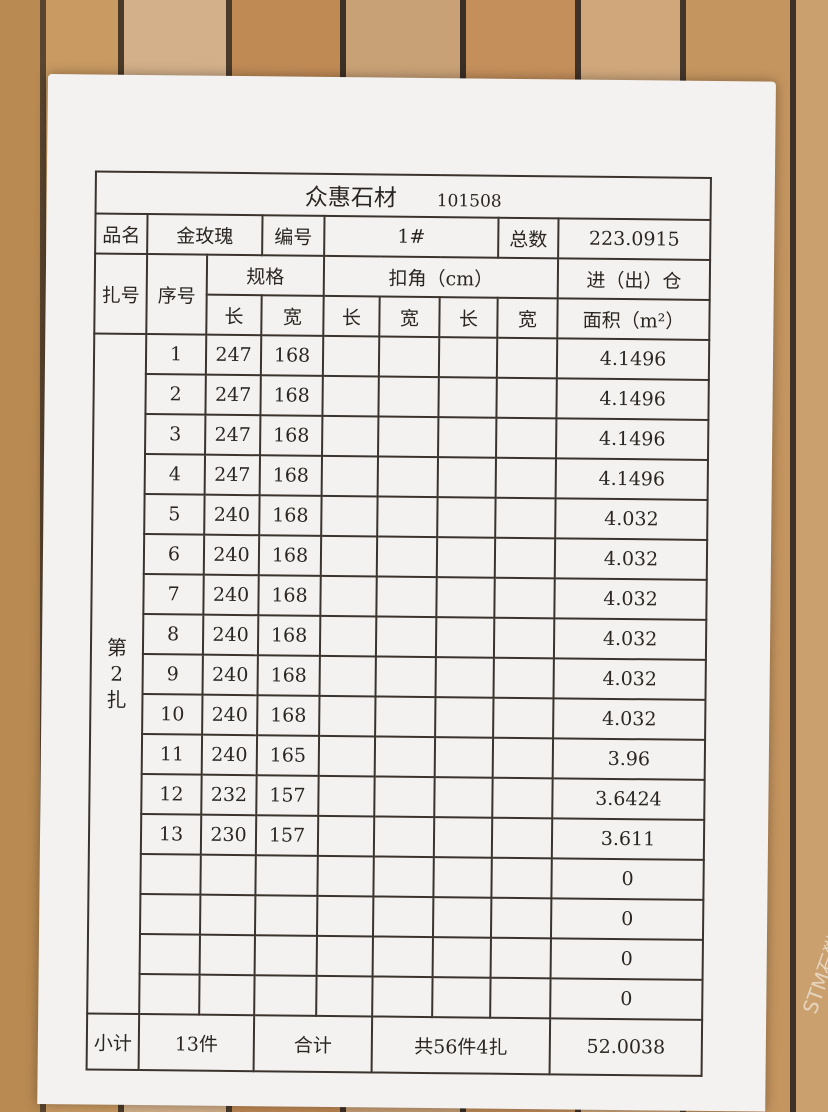 The height and width of the screenshot is (1112, 828). Describe the element at coordinates (350, 198) in the screenshot. I see `company-name: 众惠石材` at that location.